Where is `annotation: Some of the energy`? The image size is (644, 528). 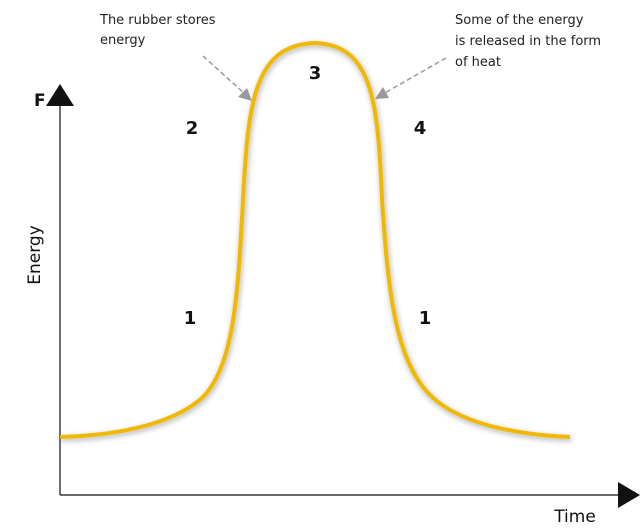
annotation: Some of the energy is located at coordinates (519, 20).